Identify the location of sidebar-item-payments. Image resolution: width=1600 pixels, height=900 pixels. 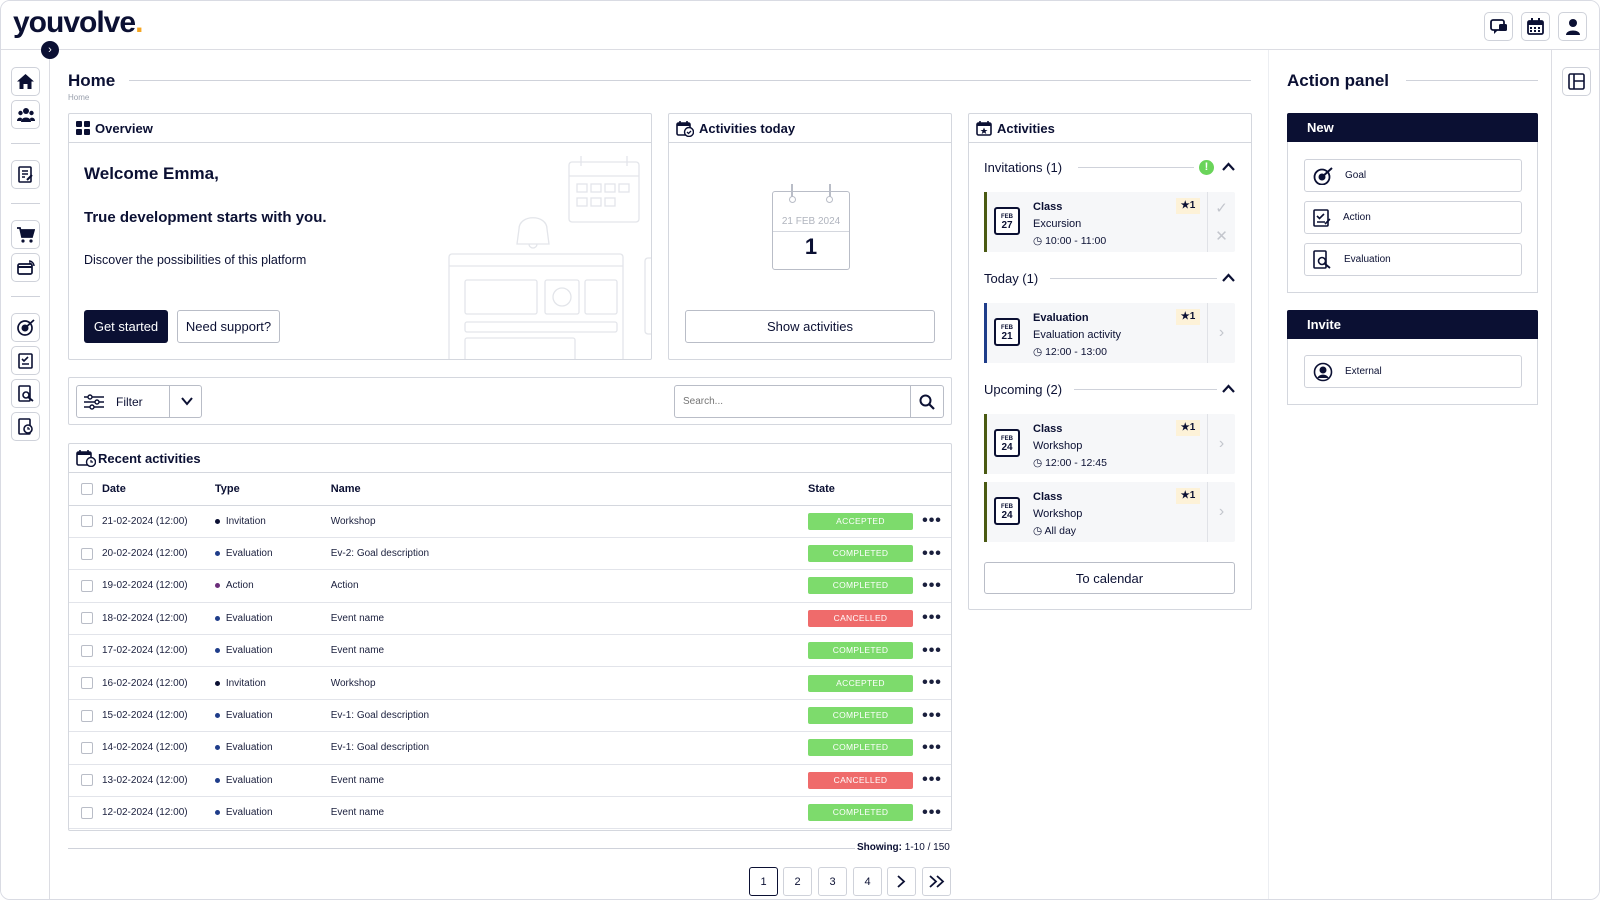
(25, 267).